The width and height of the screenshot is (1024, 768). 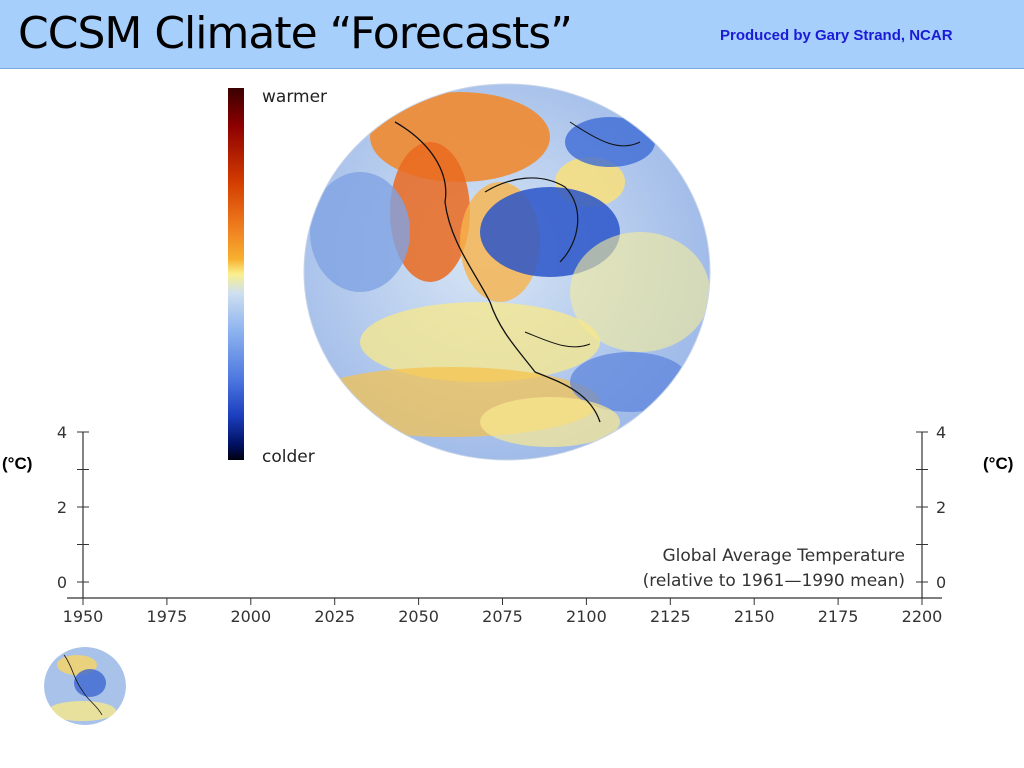 What do you see at coordinates (62, 432) in the screenshot?
I see `y-tick-label-left: 4` at bounding box center [62, 432].